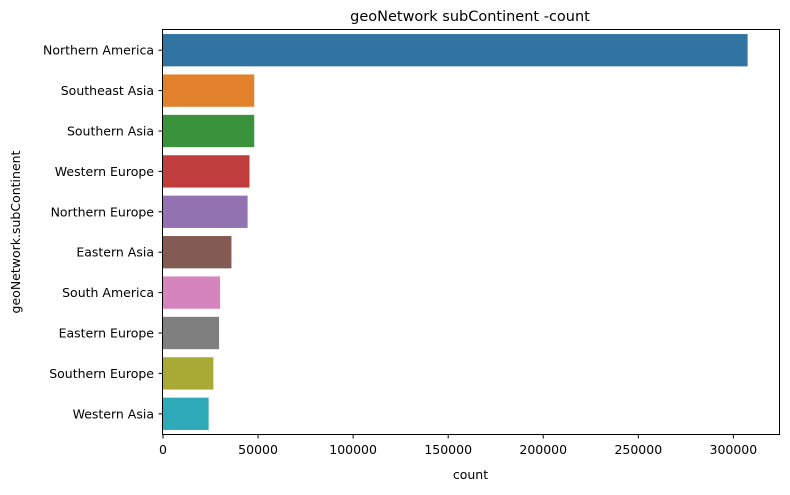  I want to click on x-tick-label: 200000, so click(543, 449).